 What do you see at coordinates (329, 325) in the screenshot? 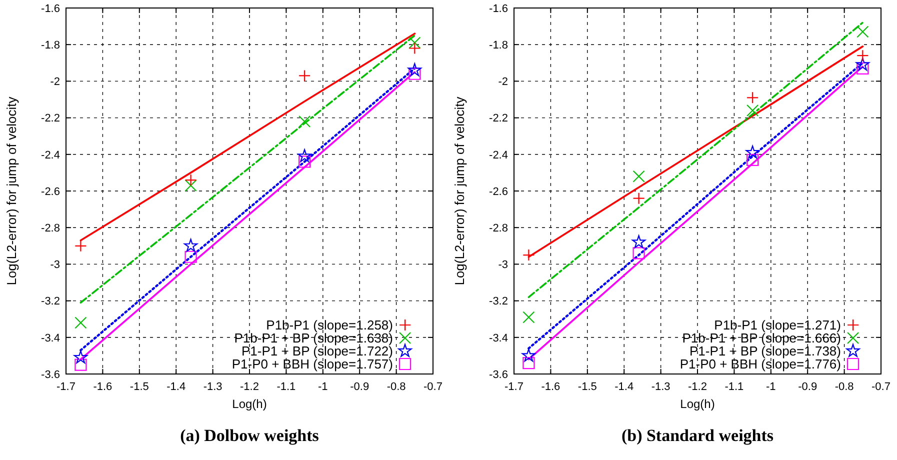
I see `legend-label: P1b-P1 (slope=1.258)` at bounding box center [329, 325].